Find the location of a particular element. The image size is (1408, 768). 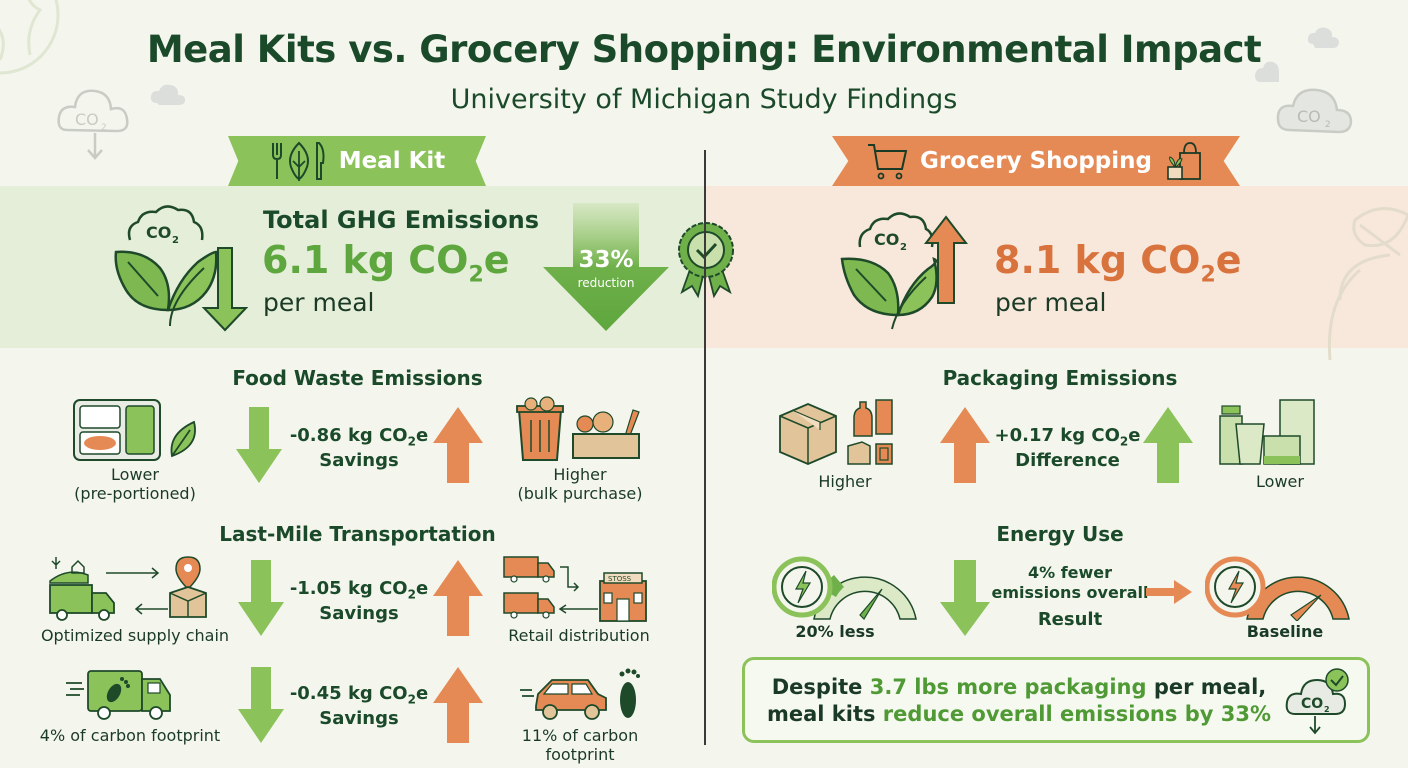

food-waste-title: Food Waste Emissions is located at coordinates (357, 378).